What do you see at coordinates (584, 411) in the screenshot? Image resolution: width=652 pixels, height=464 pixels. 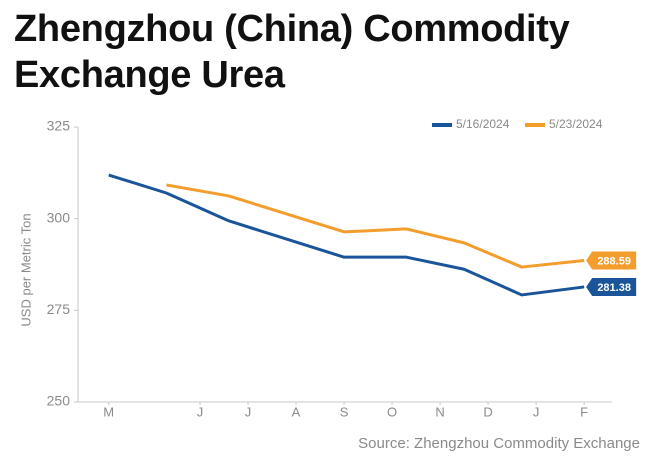 I see `x-tick-label: F` at bounding box center [584, 411].